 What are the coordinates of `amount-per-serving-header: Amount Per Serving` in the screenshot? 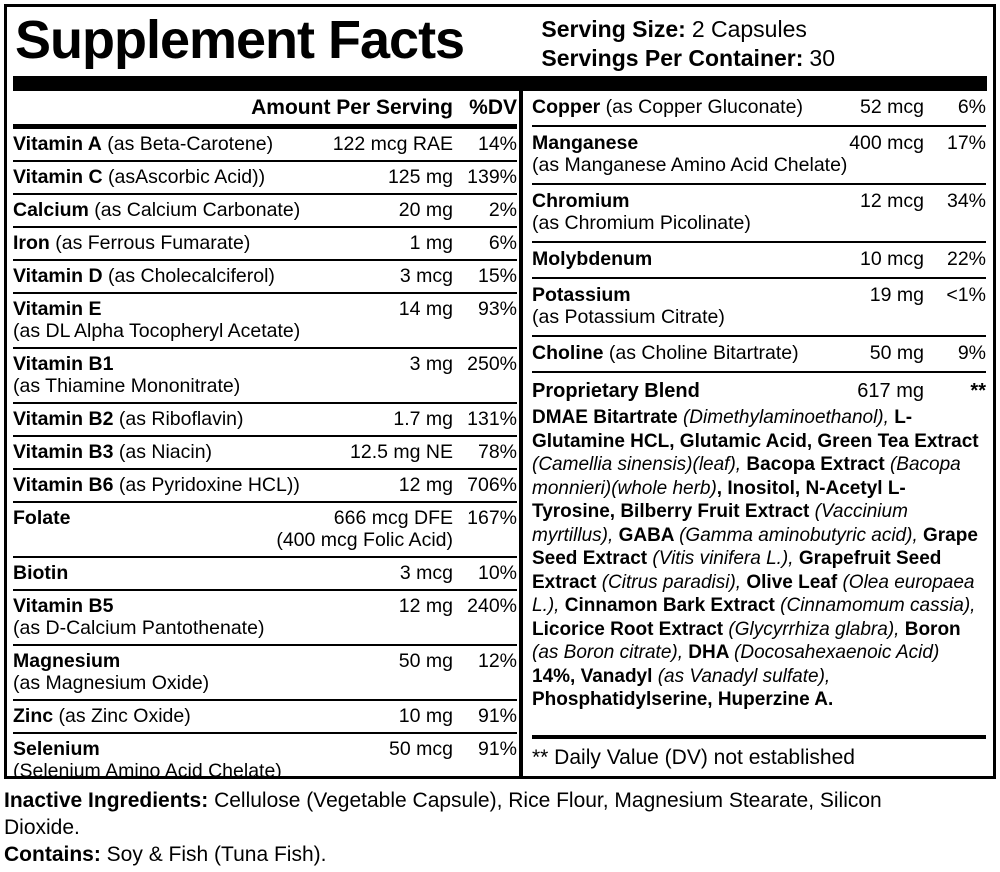 It's located at (352, 107).